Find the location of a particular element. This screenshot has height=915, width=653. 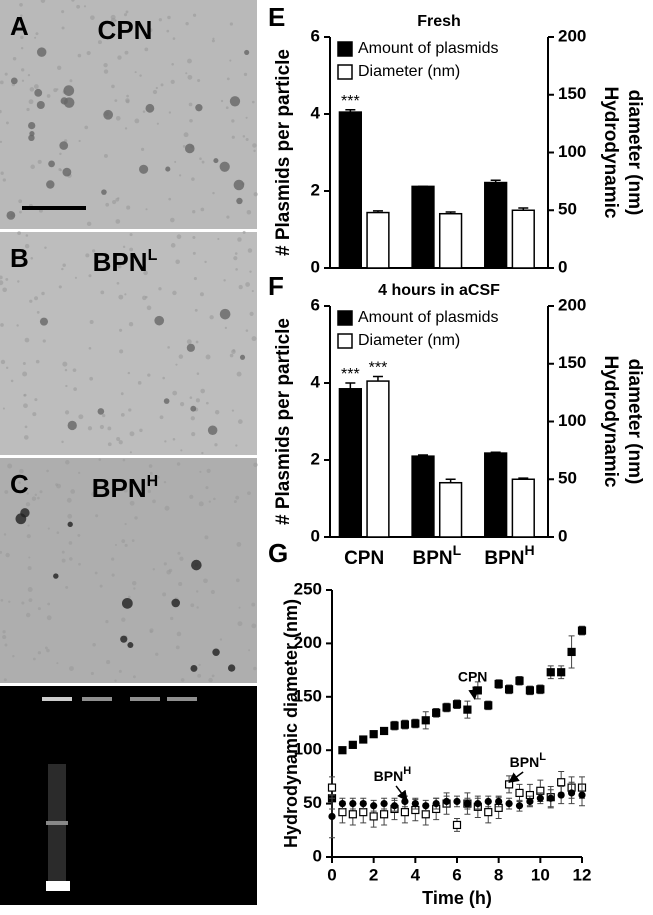

x-tick-label: BPNH is located at coordinates (509, 555).